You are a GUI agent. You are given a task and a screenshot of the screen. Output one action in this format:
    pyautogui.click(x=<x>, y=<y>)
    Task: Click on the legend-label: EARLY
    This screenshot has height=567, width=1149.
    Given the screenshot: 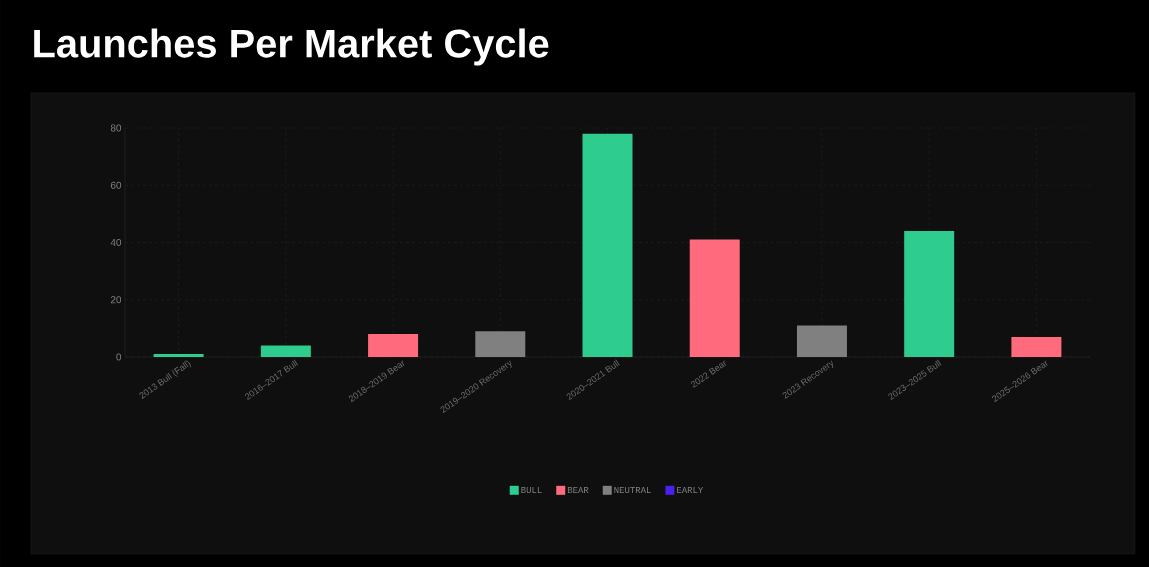 What is the action you would take?
    pyautogui.click(x=690, y=490)
    